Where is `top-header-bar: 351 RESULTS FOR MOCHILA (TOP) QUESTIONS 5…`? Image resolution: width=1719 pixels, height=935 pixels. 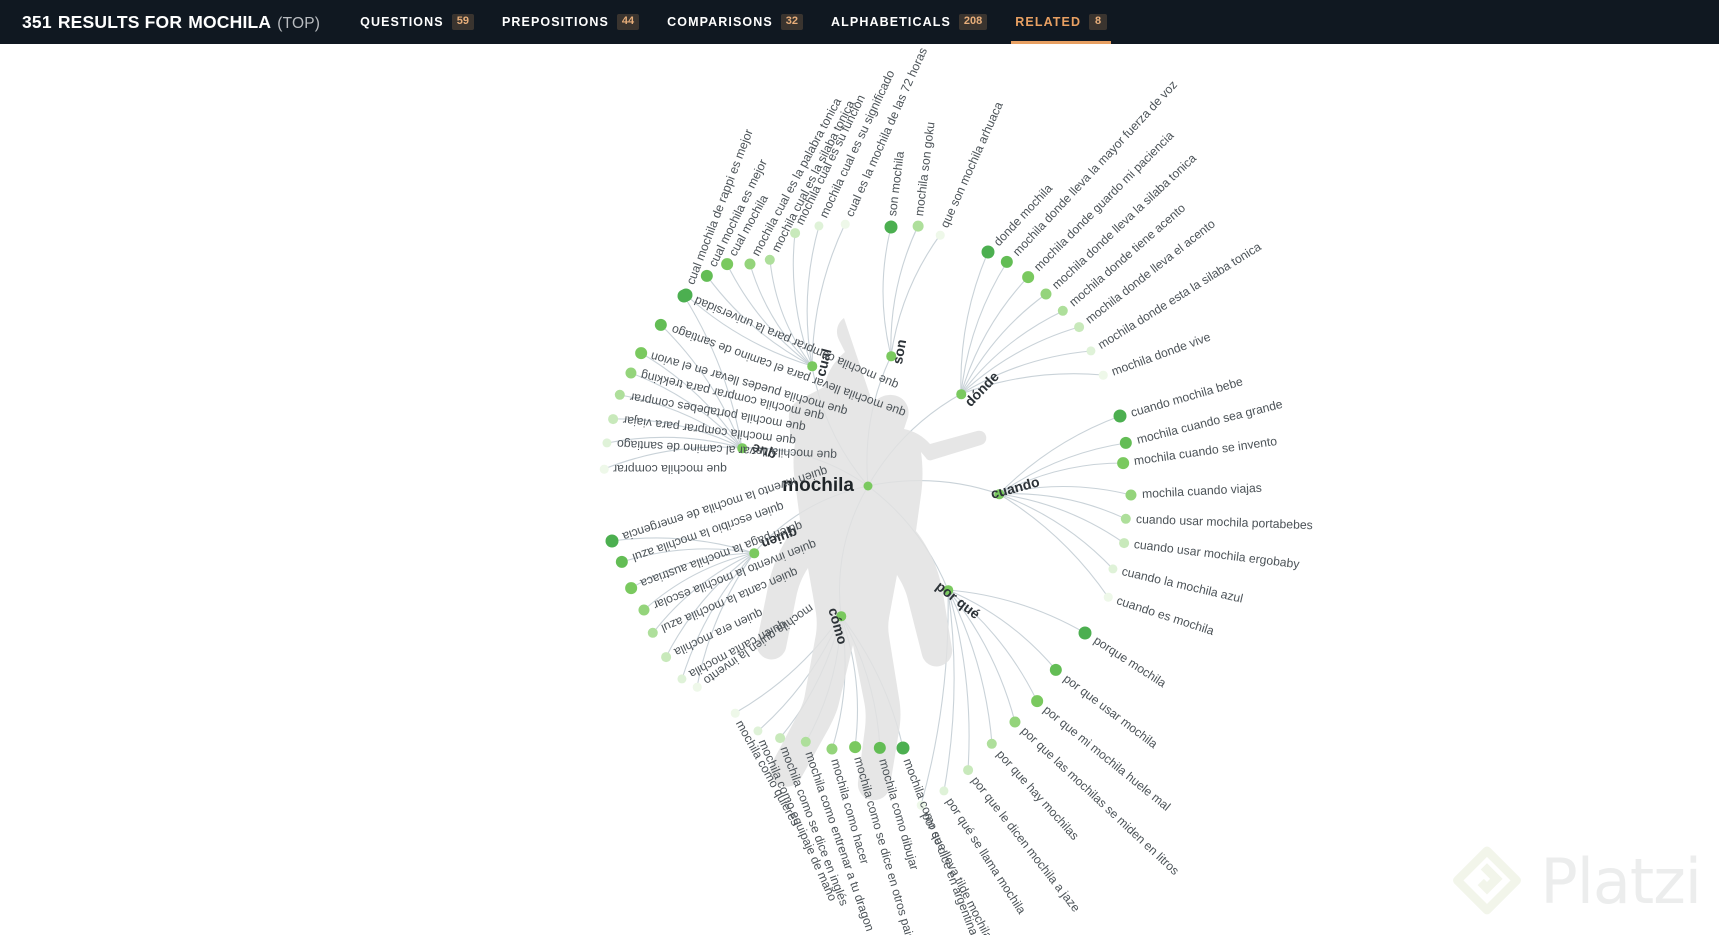
top-header-bar: 351 RESULTS FOR MOCHILA (TOP) QUESTIONS 5… is located at coordinates (859, 22).